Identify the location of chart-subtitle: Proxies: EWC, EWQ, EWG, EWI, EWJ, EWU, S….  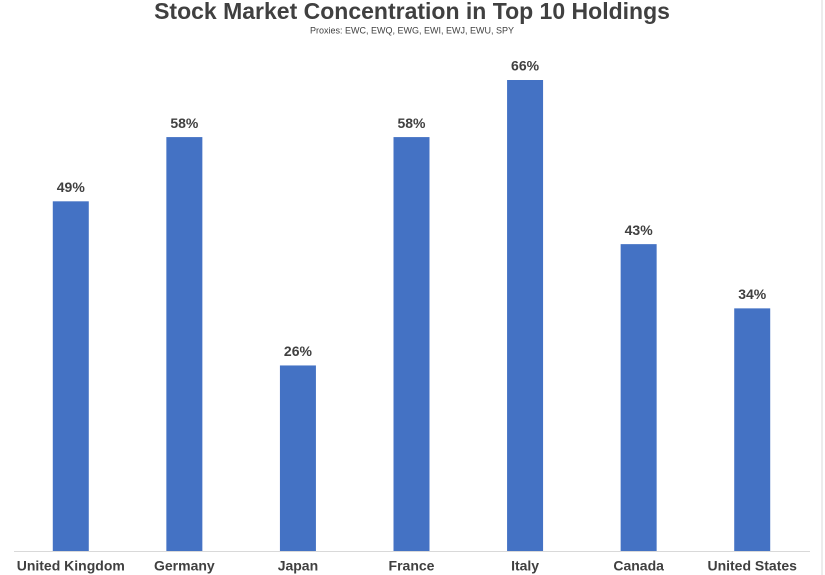
(412, 30).